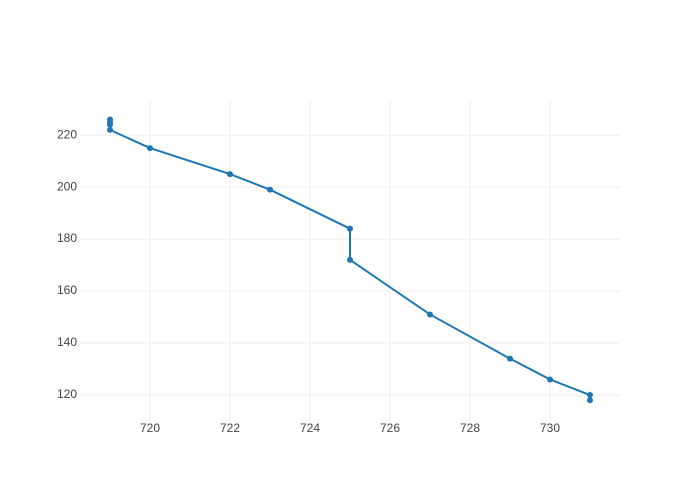  Describe the element at coordinates (67, 394) in the screenshot. I see `y-tick-label: 120` at that location.